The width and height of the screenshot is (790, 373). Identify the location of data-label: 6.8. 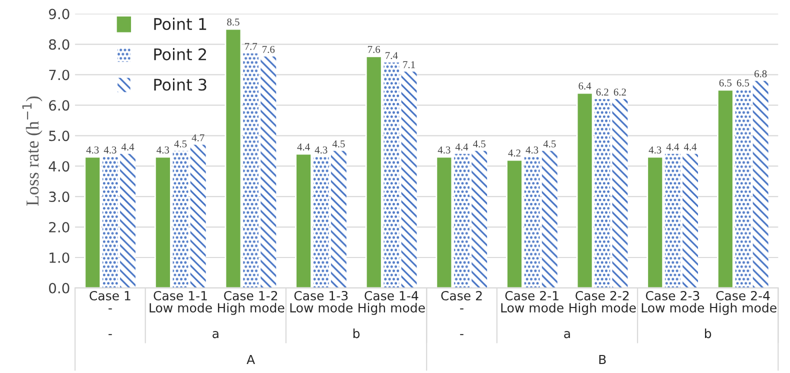
(760, 74).